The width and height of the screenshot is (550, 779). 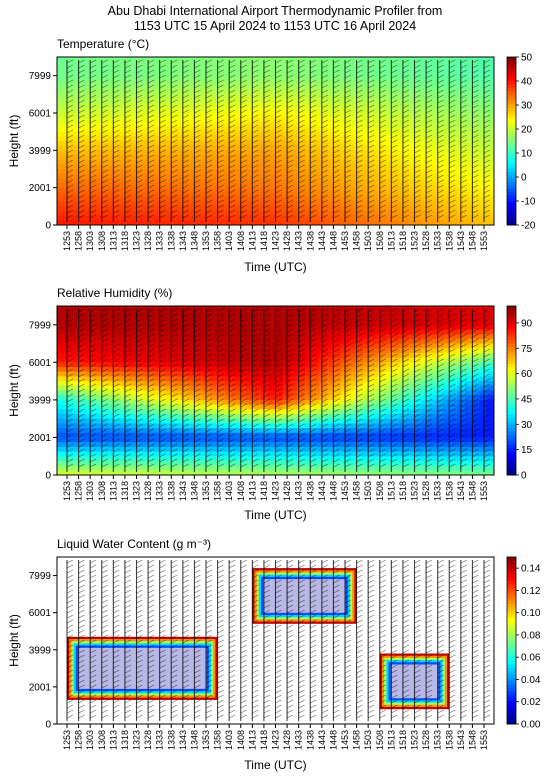 I want to click on colorbar-tick-label: 50, so click(x=527, y=58).